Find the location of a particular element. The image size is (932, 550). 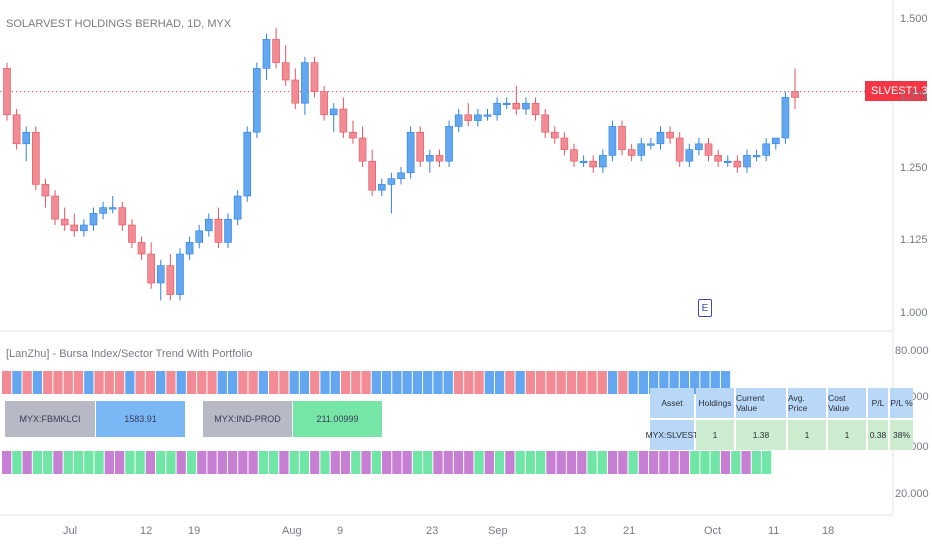

x-tick-label: 21 is located at coordinates (629, 531).